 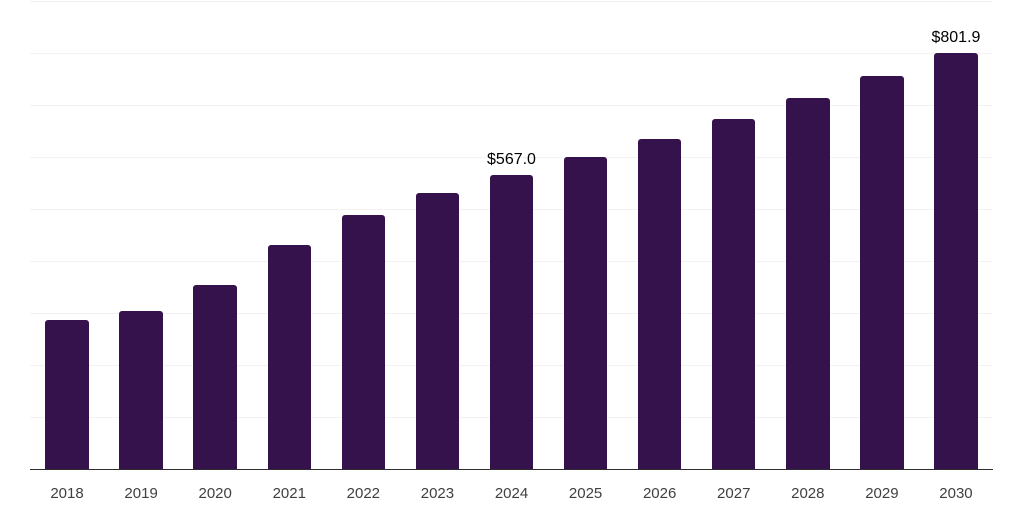 What do you see at coordinates (734, 493) in the screenshot?
I see `x-tick-2027: 2027` at bounding box center [734, 493].